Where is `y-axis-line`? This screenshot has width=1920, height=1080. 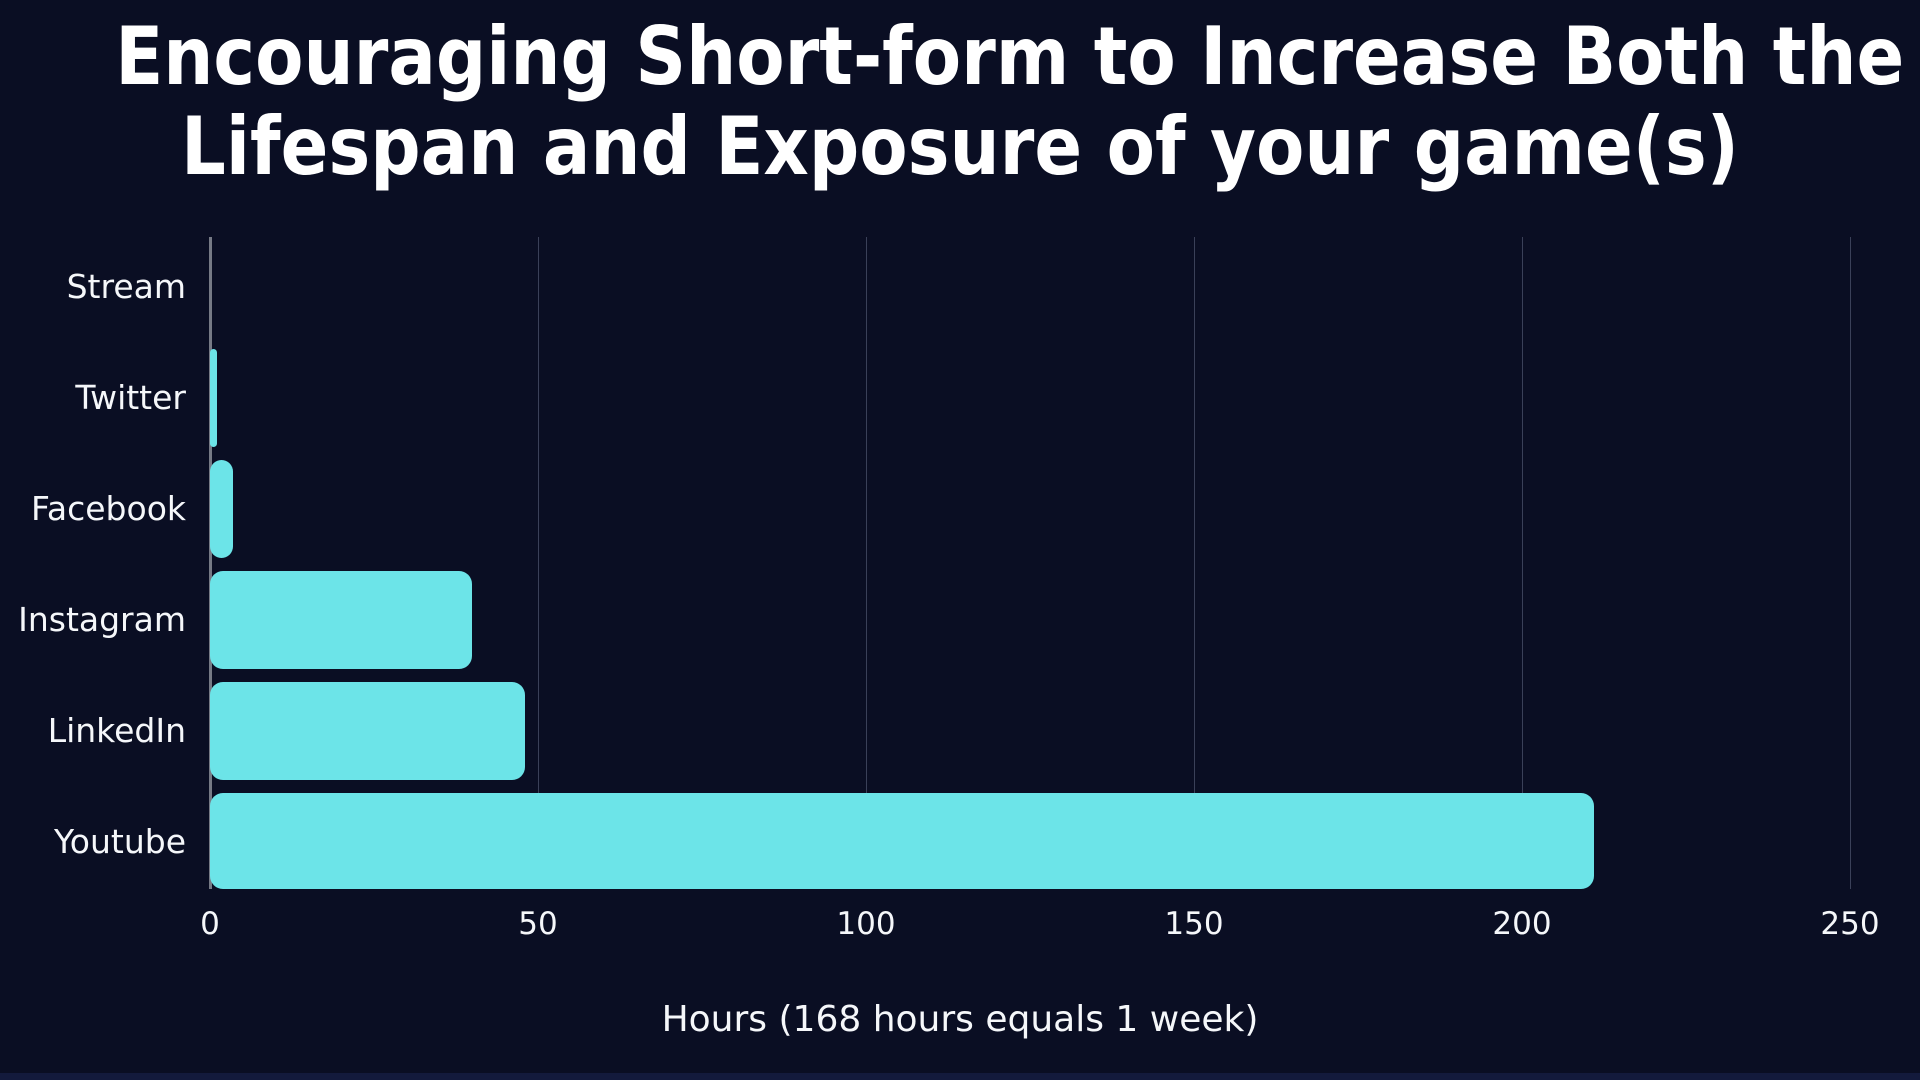
y-axis-line is located at coordinates (210, 563).